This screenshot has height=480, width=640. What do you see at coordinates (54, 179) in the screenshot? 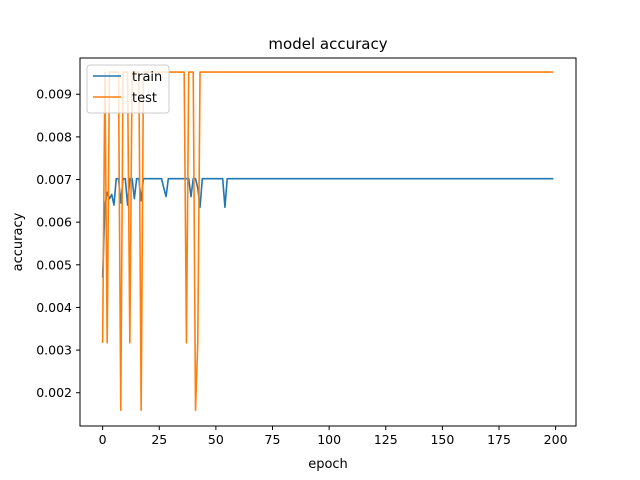
I see `y-tick-label: 0.007` at bounding box center [54, 179].